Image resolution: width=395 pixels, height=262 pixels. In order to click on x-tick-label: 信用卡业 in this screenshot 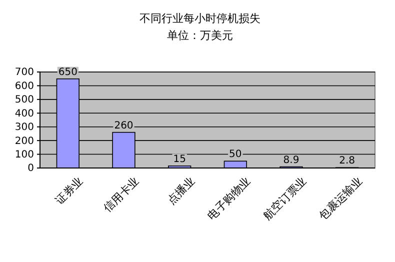, I will do `click(121, 194)`.